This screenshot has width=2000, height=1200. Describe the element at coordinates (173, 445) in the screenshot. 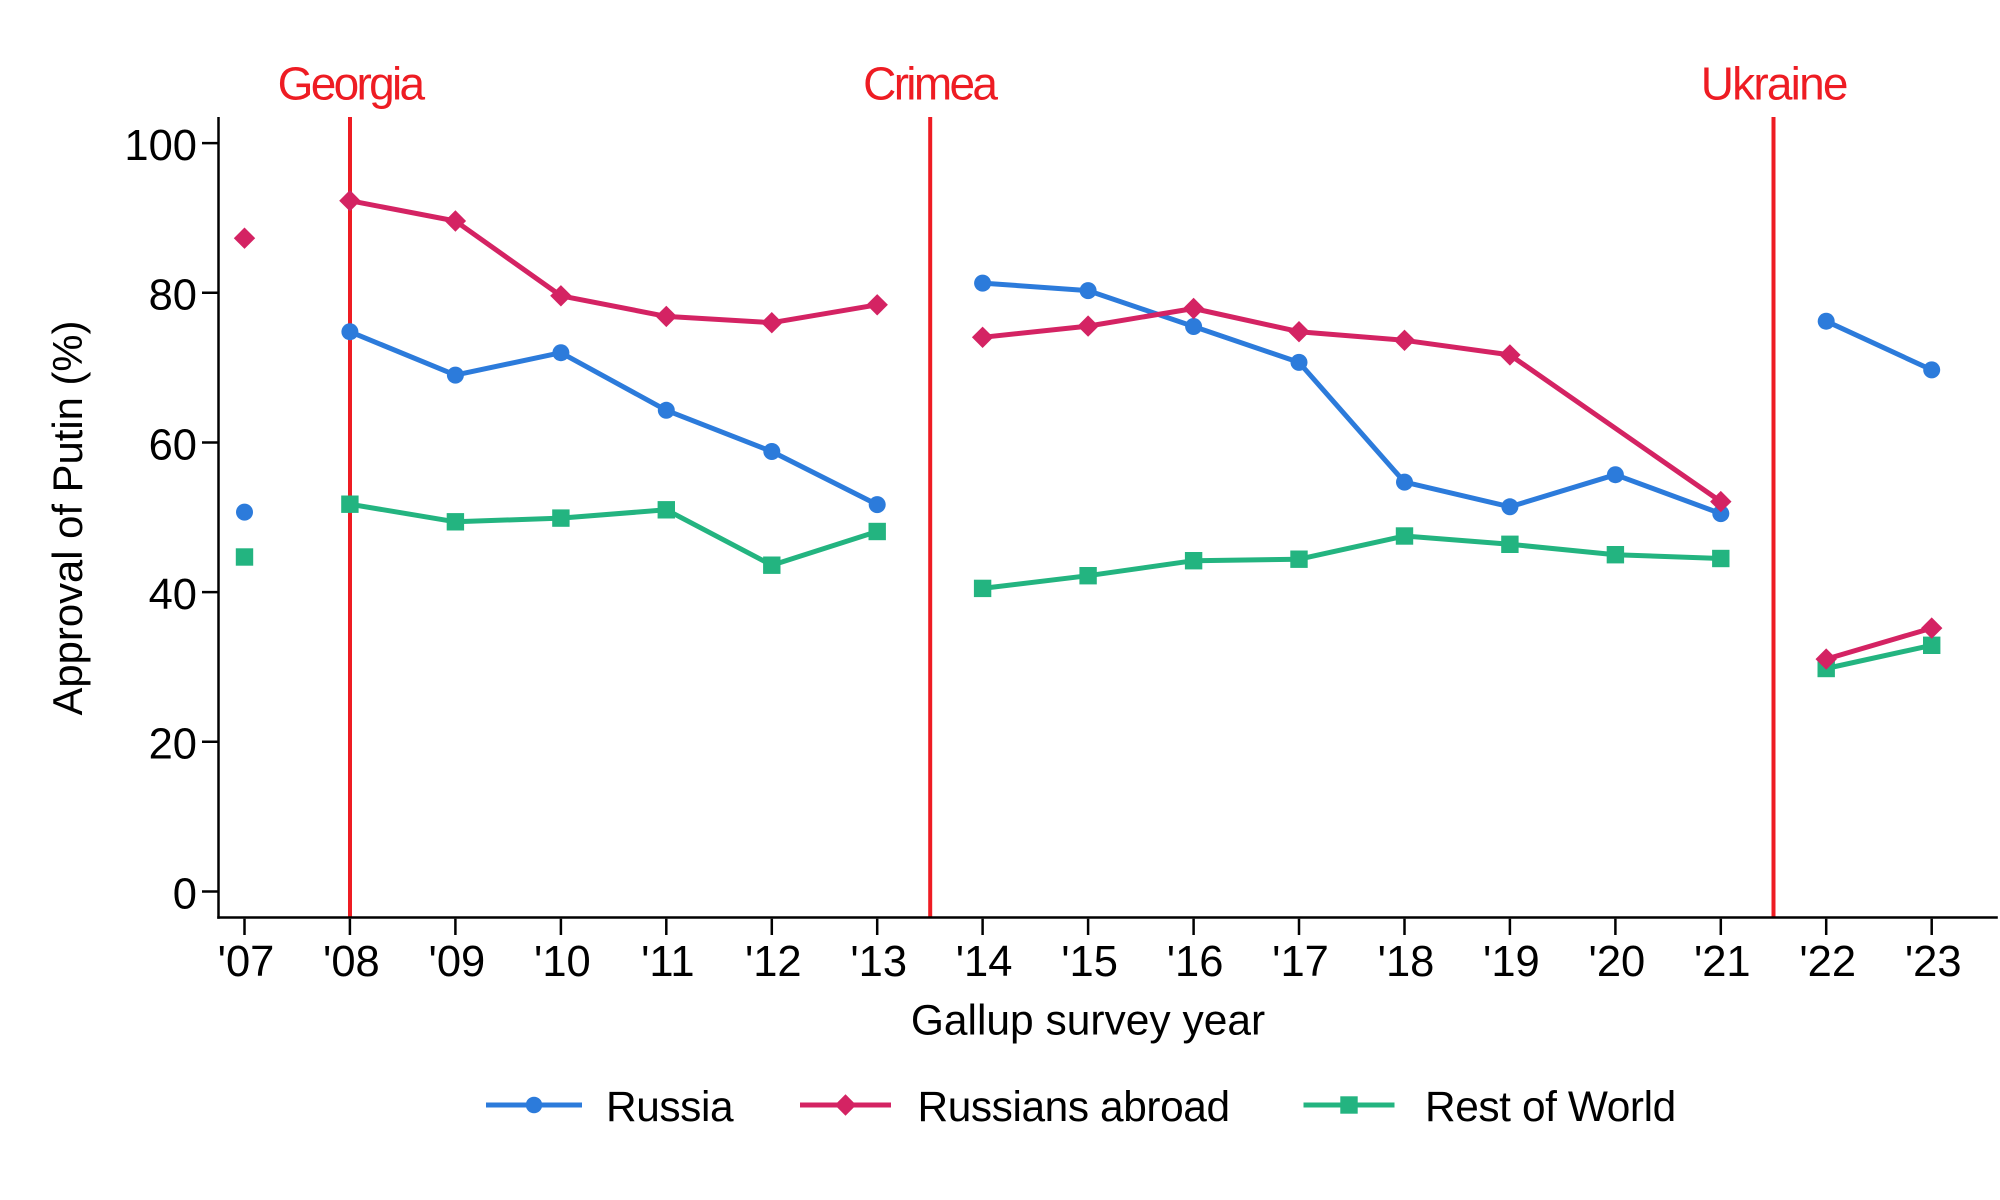

I see `svg-text: 60` at that location.